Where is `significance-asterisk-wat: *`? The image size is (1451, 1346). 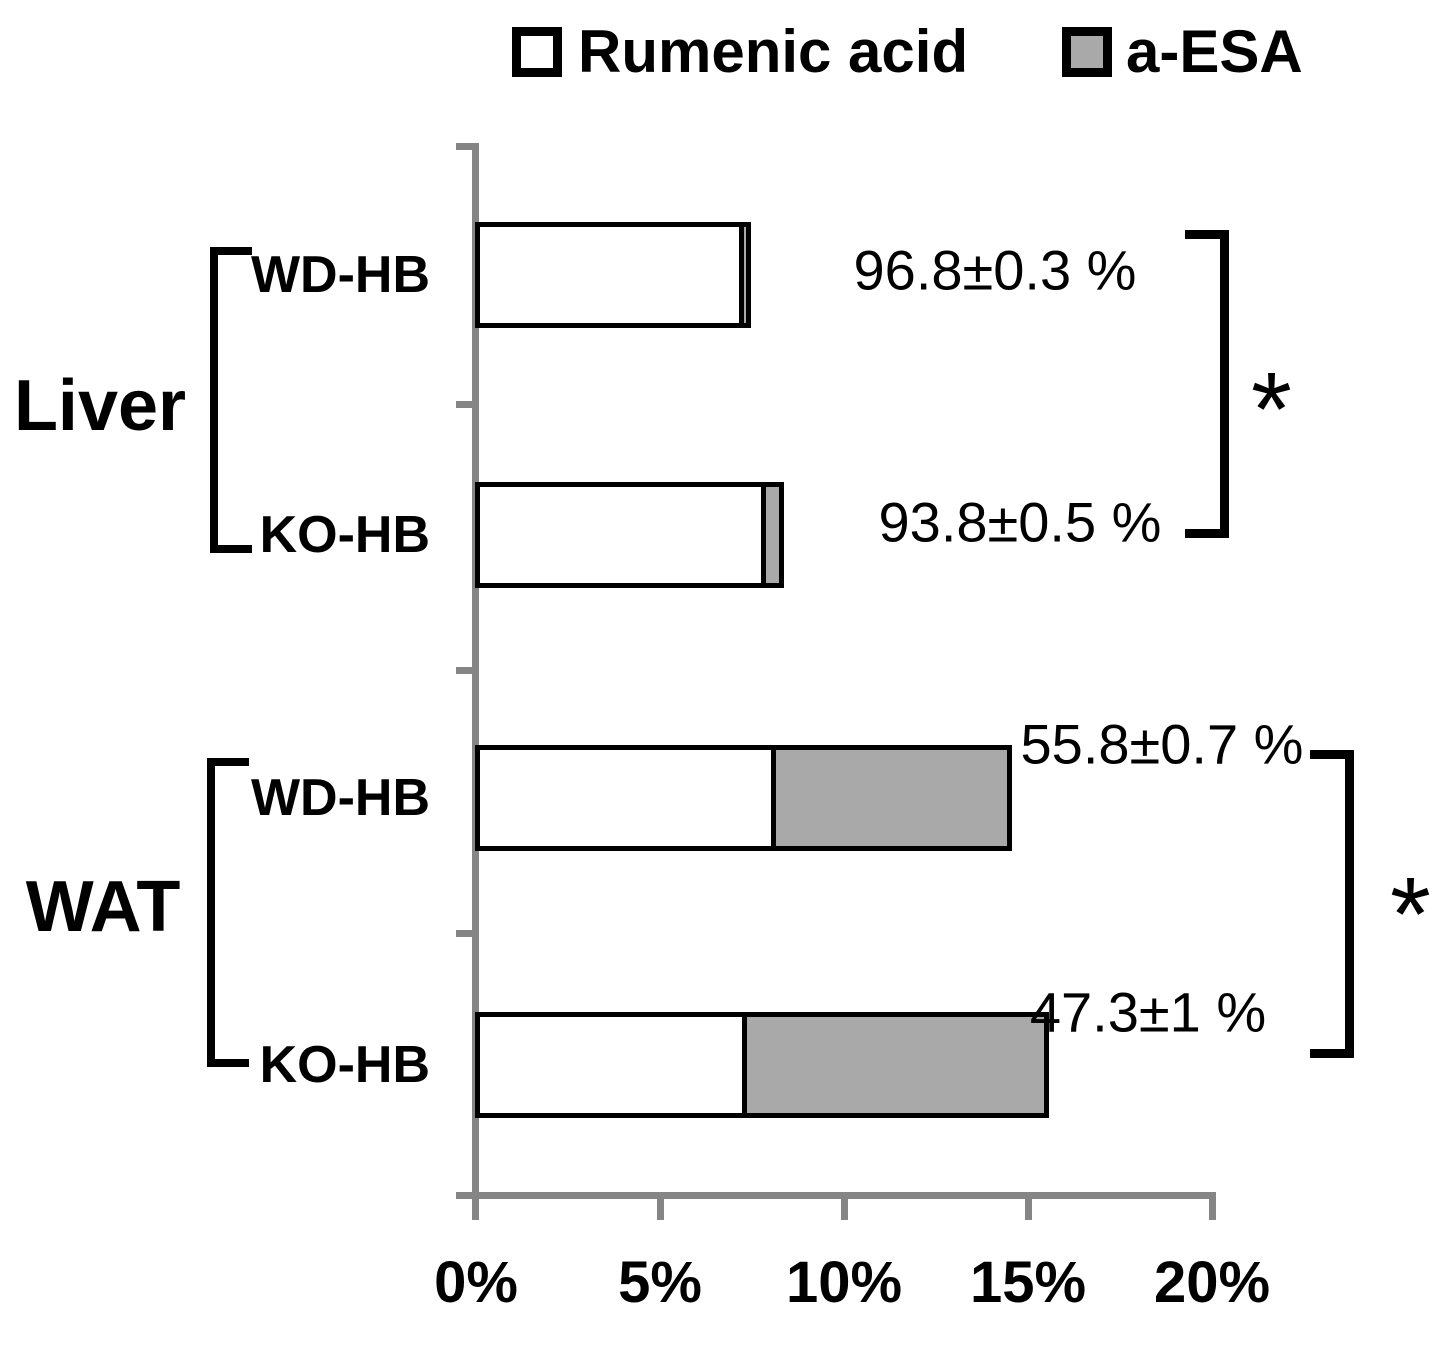
significance-asterisk-wat: * is located at coordinates (1410, 914).